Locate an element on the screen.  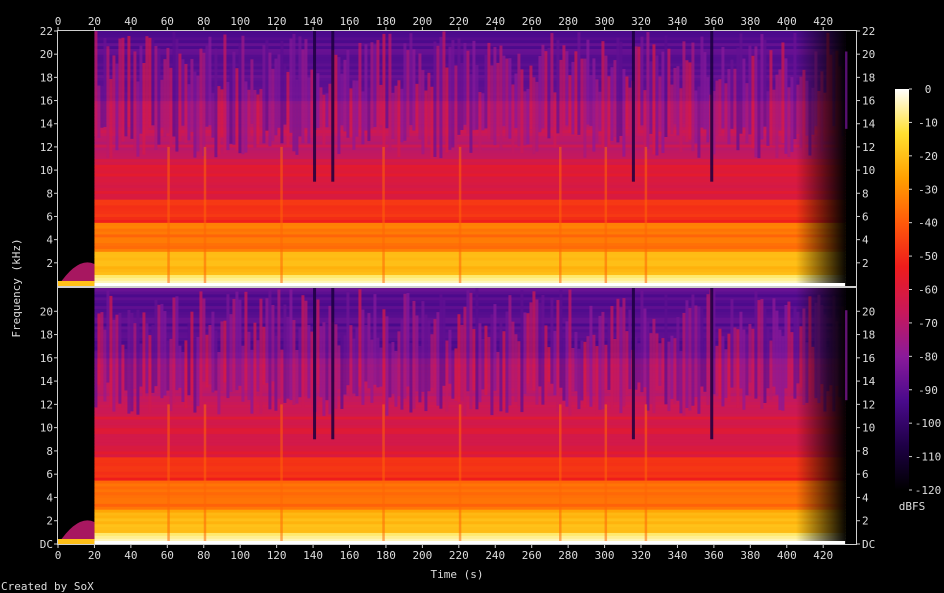
fade-out-region is located at coordinates (820, 158).